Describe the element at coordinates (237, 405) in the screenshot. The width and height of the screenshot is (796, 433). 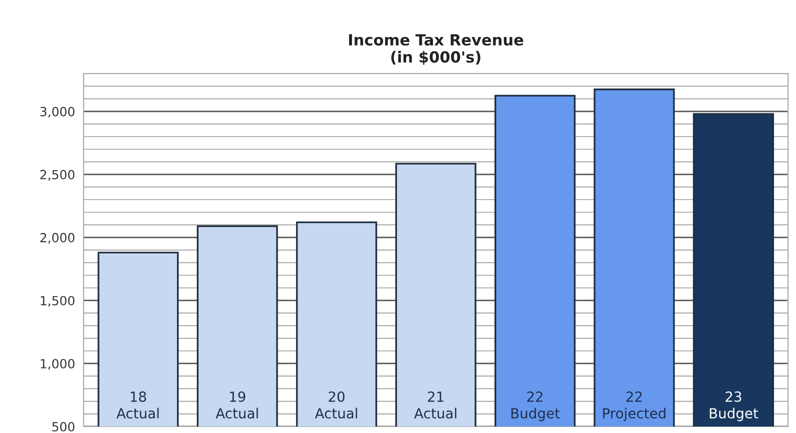
I see `x-tick-label: 19 Actual` at that location.